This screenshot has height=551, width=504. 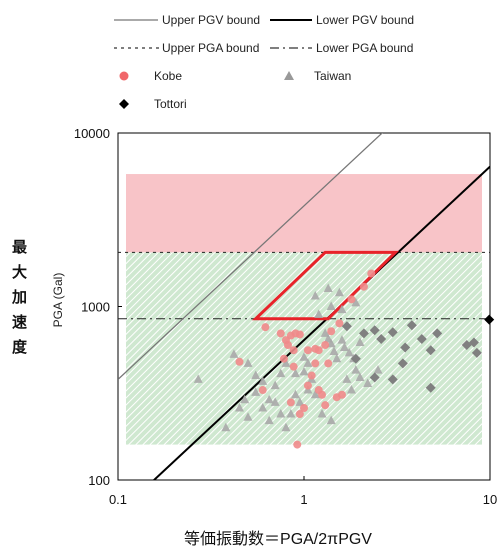 I want to click on x-axis-title: 等価振動数＝PGA/2πPGV, so click(x=278, y=539).